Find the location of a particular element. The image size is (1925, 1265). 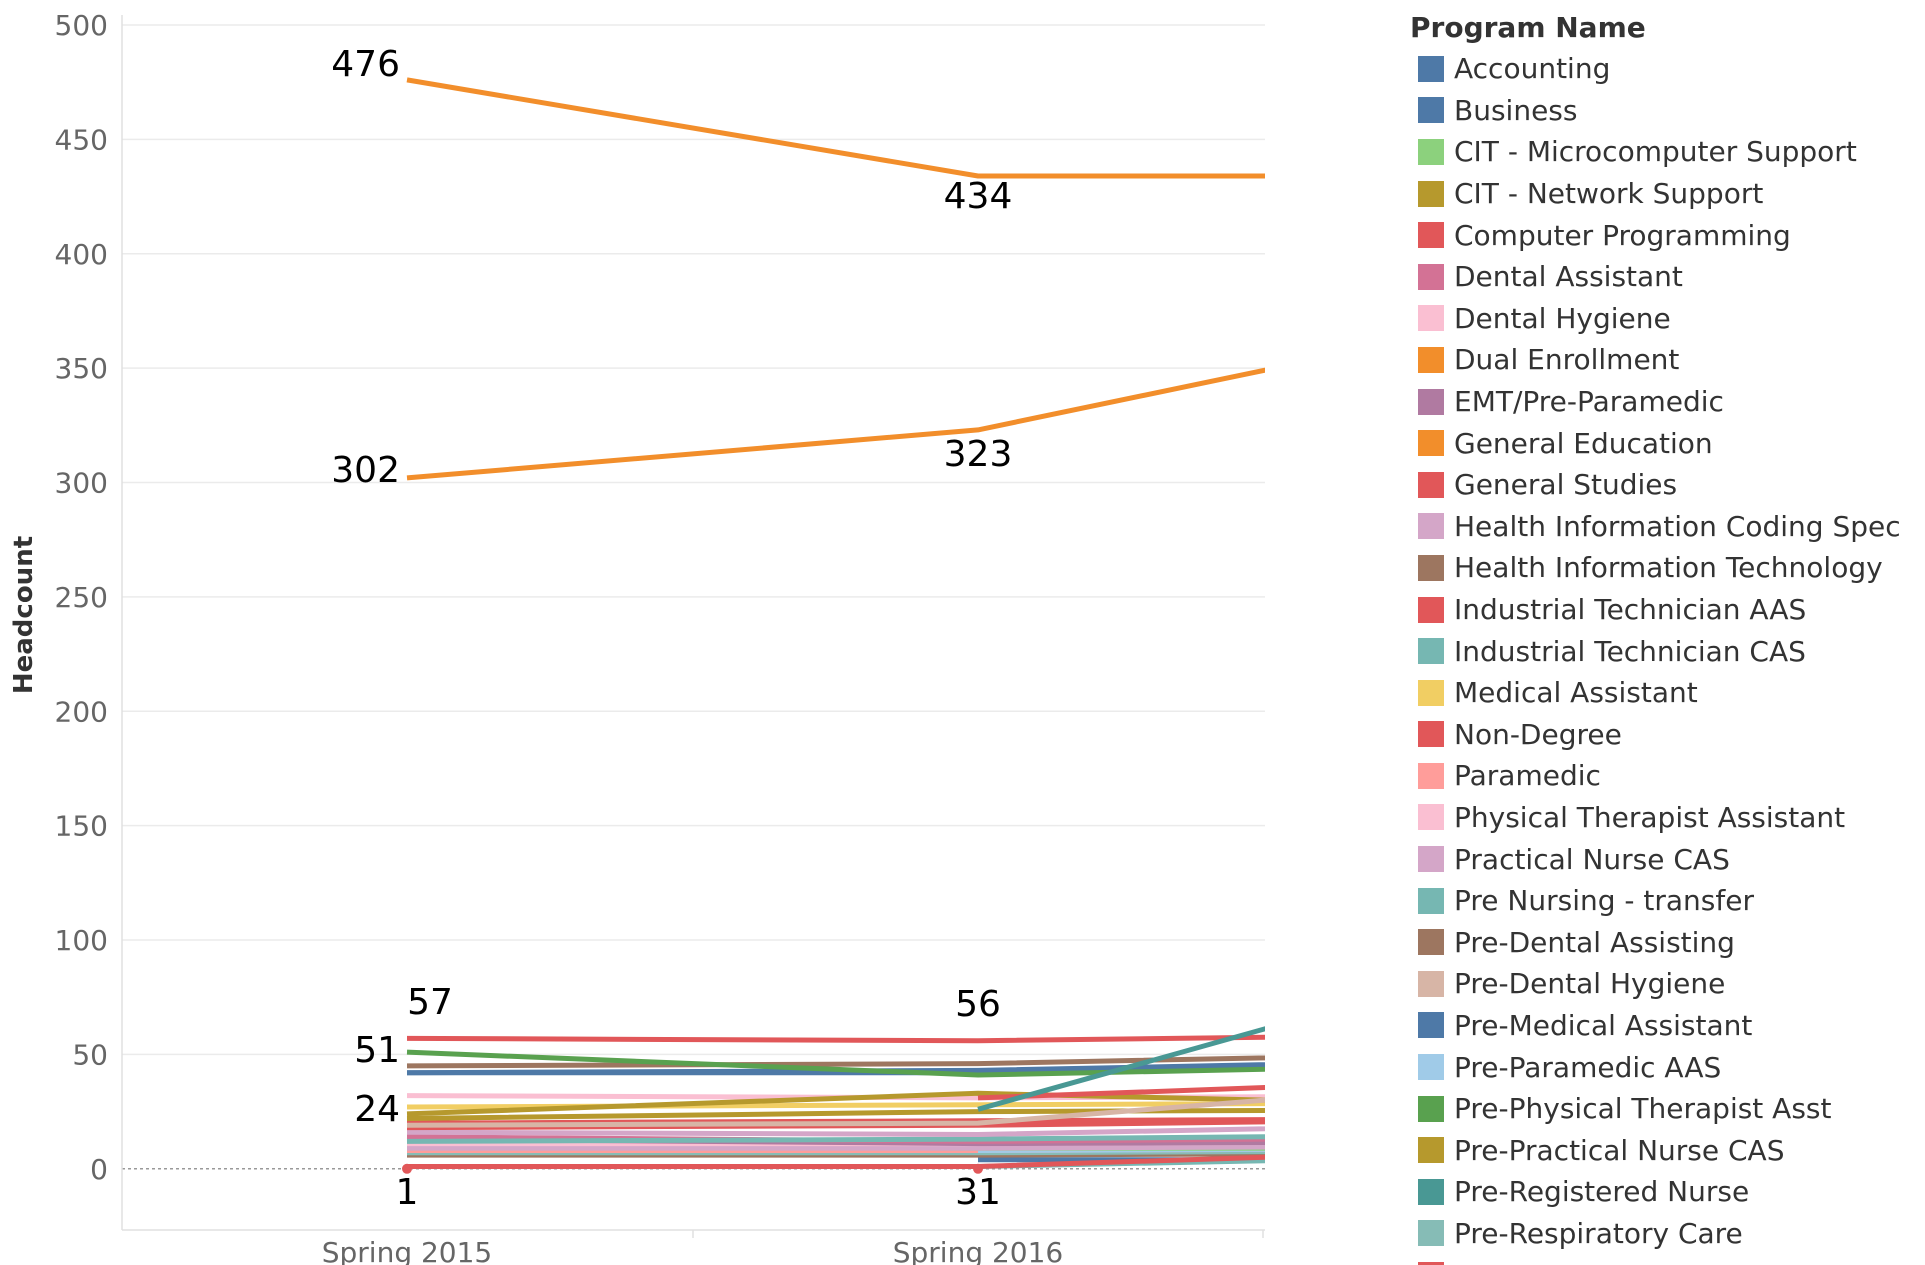

legend-label: Computer Programming is located at coordinates (1622, 235).